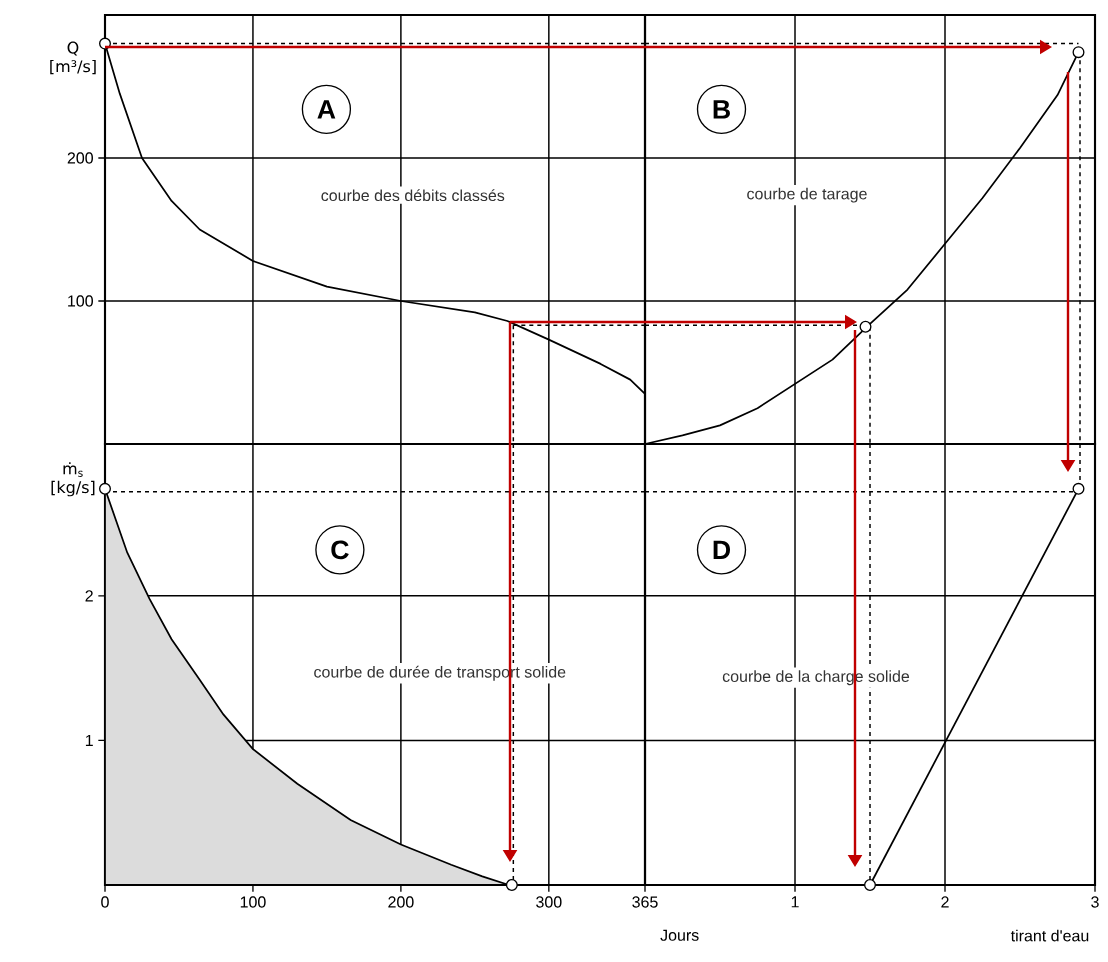 This screenshot has width=1108, height=962. Describe the element at coordinates (679, 935) in the screenshot. I see `x-axis-title: Jours` at that location.